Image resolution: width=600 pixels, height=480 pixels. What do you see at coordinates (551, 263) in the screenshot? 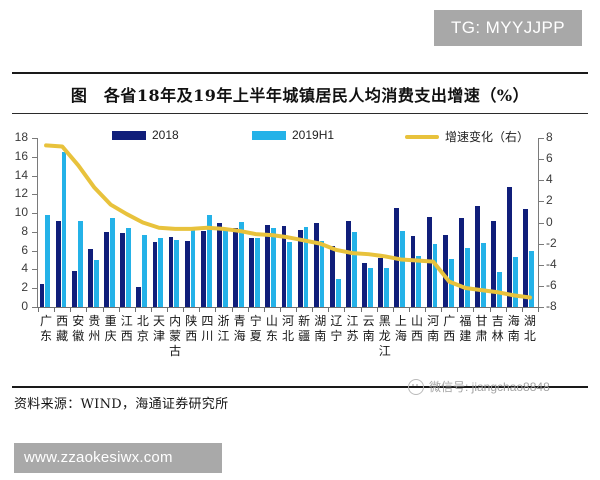
I see `y-tick-label-right: -4` at bounding box center [551, 263].